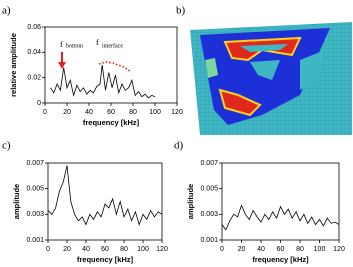 Image resolution: width=353 pixels, height=267 pixels. Describe the element at coordinates (13, 65) in the screenshot. I see `y-axis-label: relative amplitude` at that location.